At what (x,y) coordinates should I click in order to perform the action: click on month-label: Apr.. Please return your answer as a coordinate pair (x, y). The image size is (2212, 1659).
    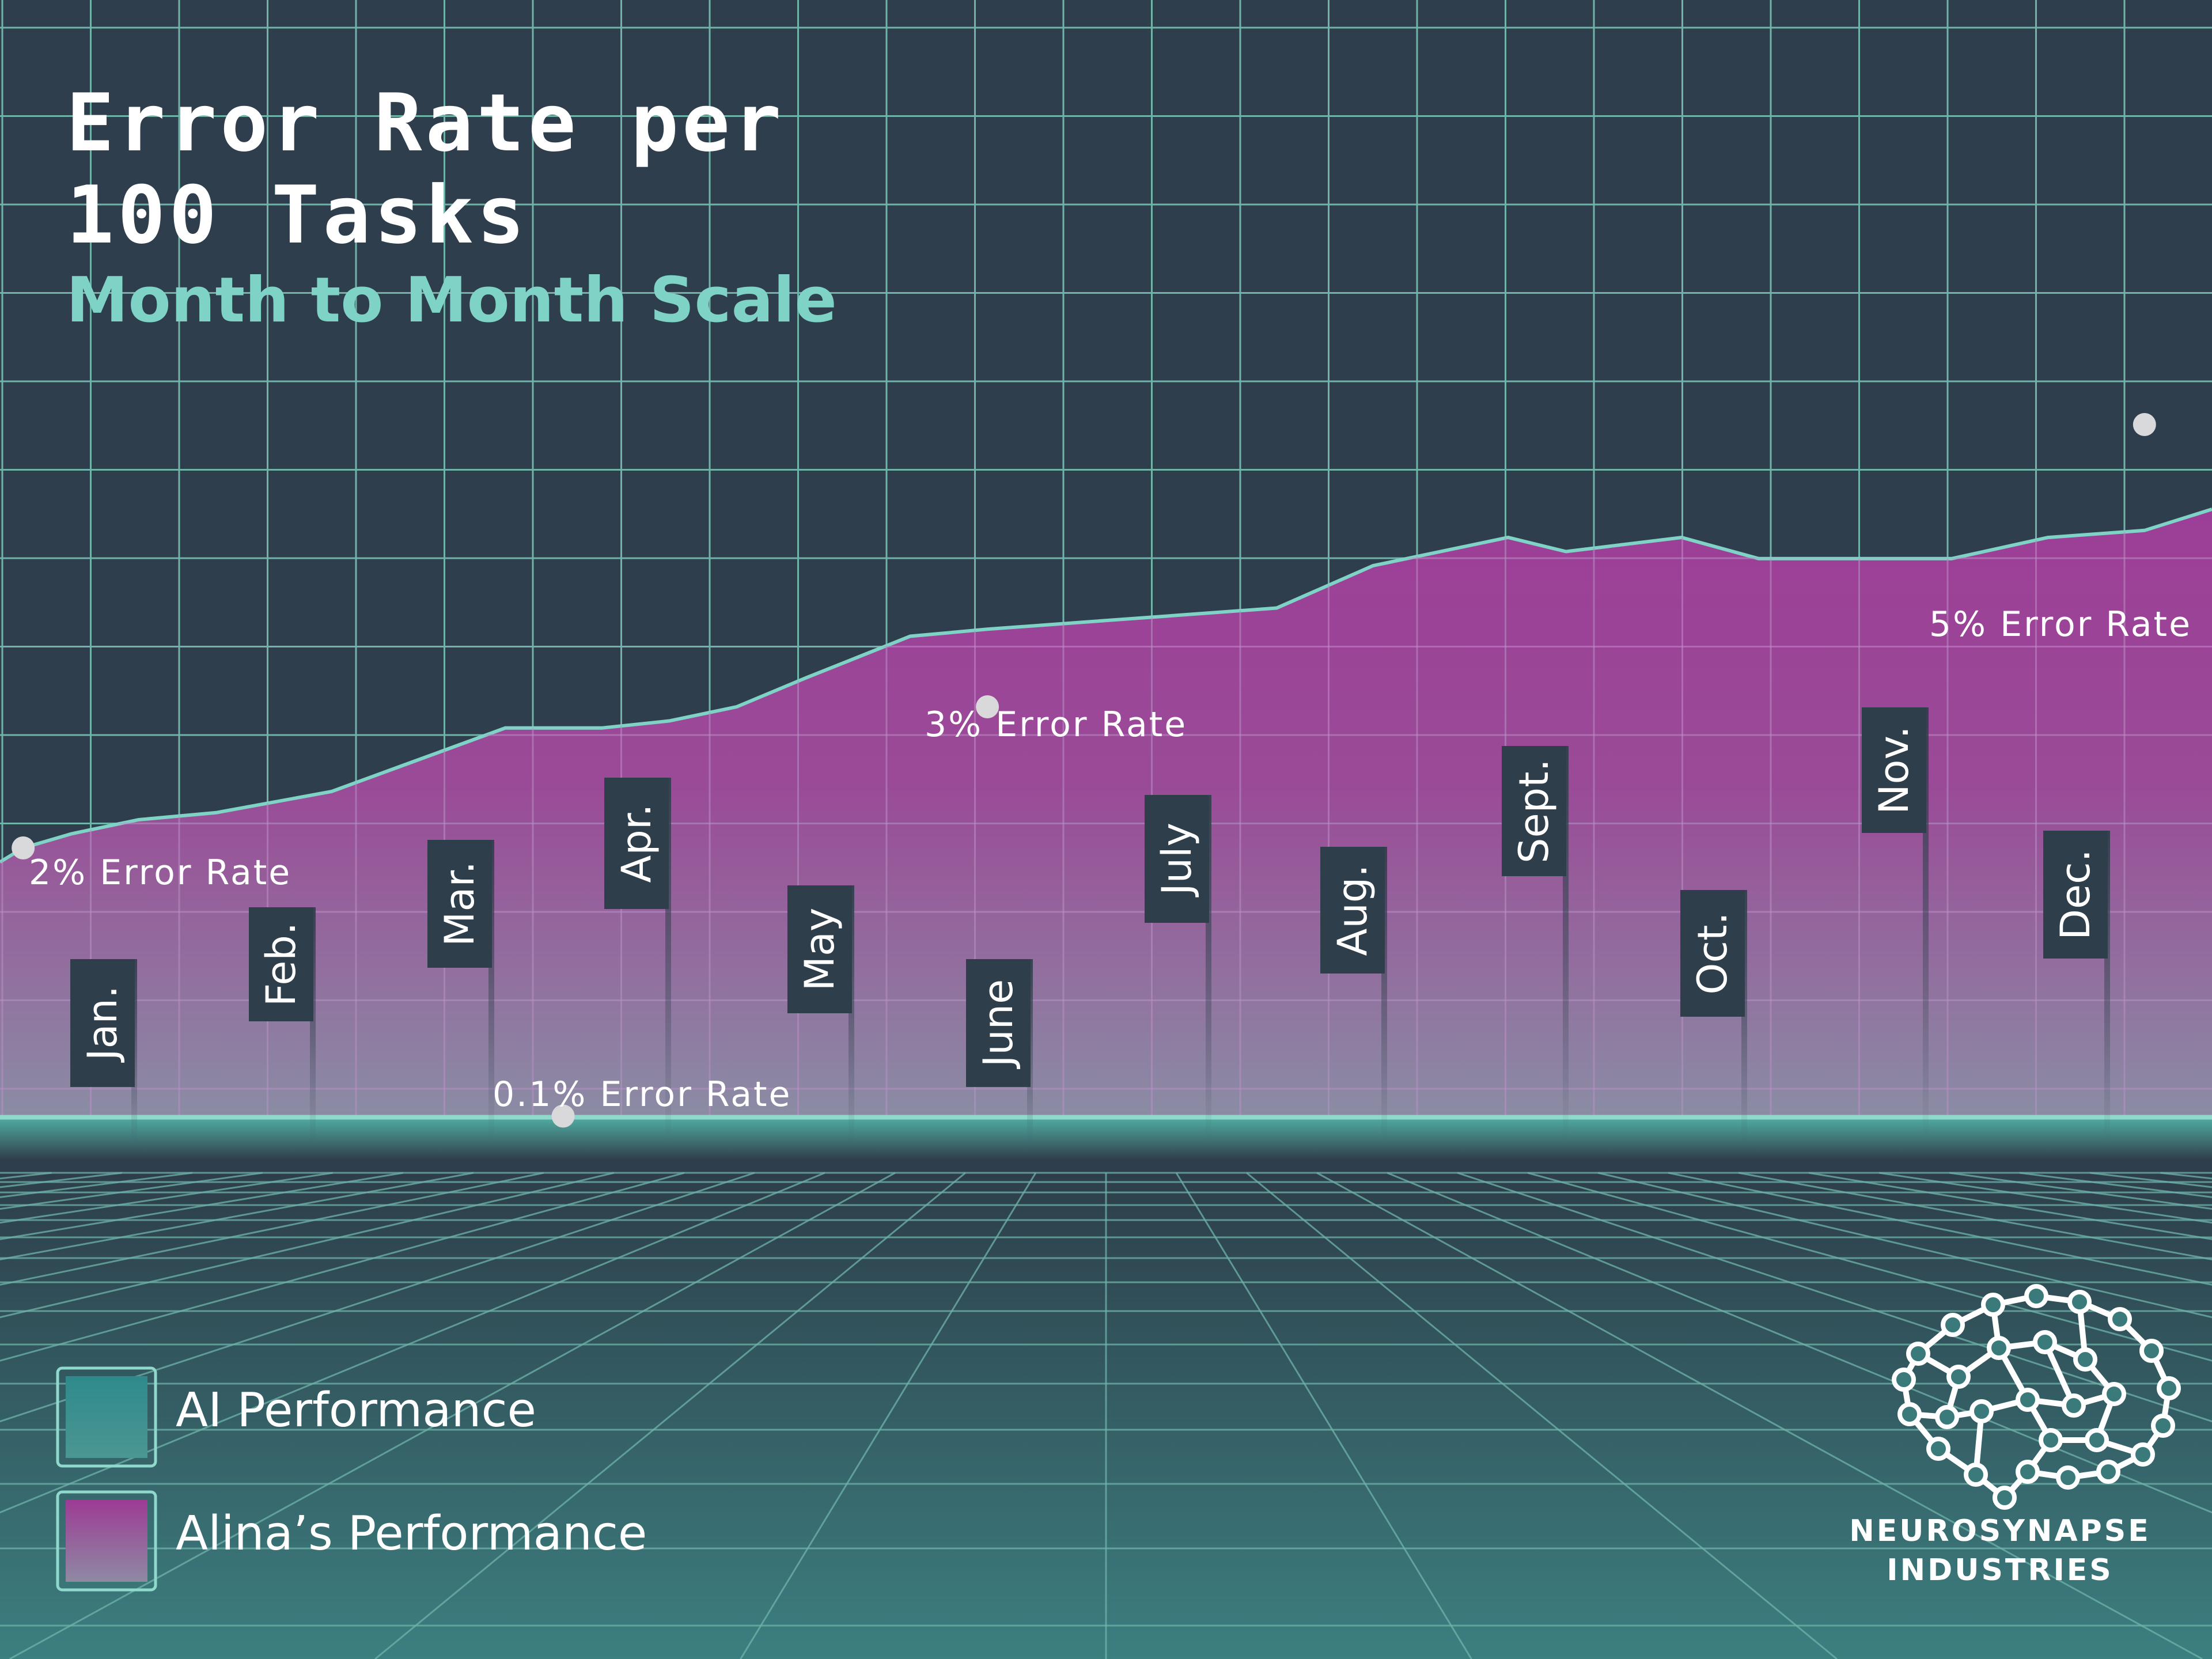
    Looking at the image, I should click on (636, 843).